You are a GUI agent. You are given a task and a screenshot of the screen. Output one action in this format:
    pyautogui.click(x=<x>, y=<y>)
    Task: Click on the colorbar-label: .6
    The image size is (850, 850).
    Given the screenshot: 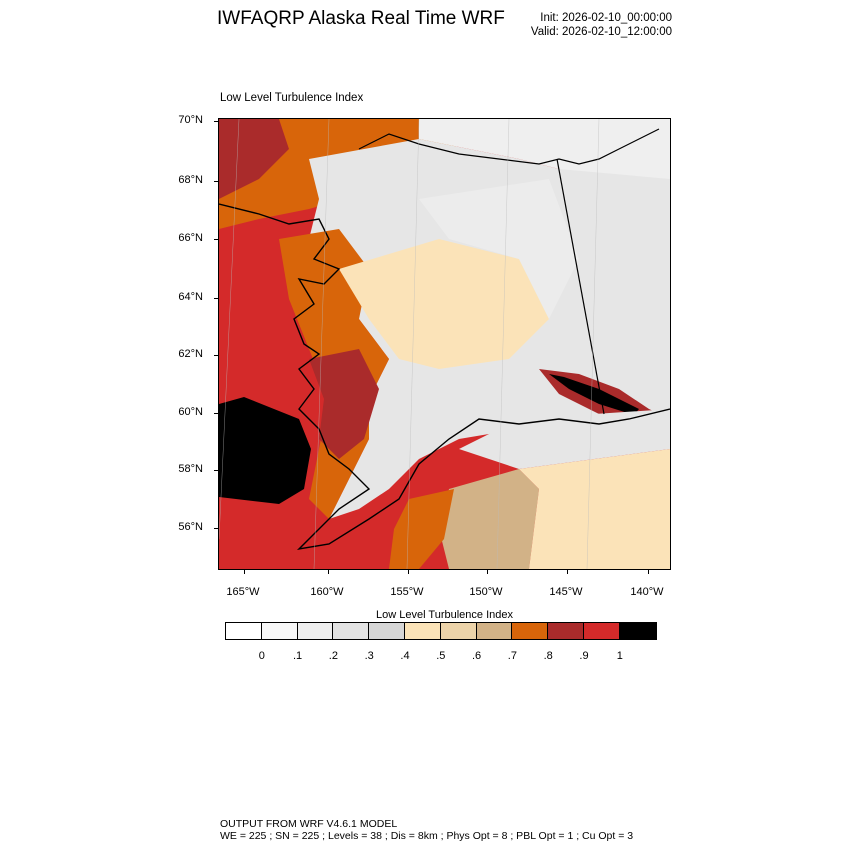 What is the action you would take?
    pyautogui.click(x=477, y=656)
    